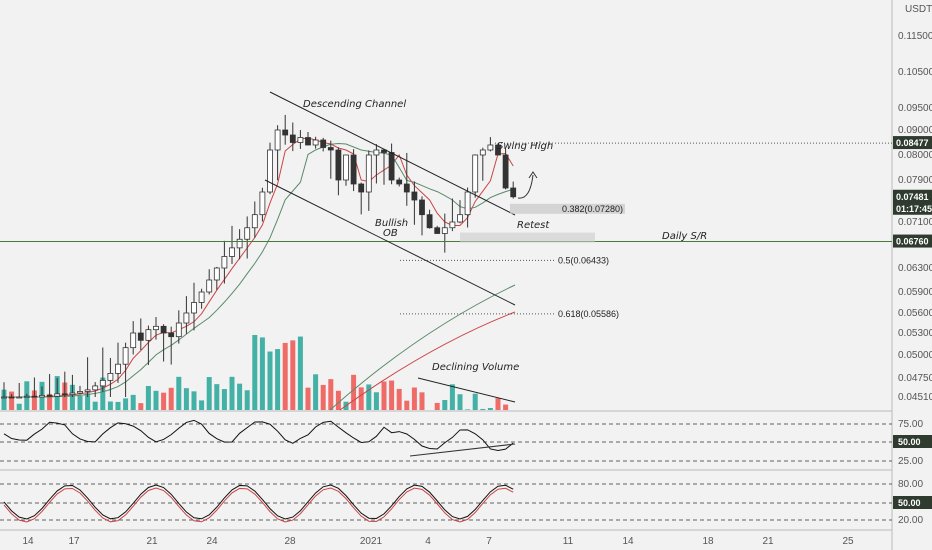 This screenshot has width=932, height=550. What do you see at coordinates (583, 260) in the screenshot?
I see `fib-label: 0.5(0.06433)` at bounding box center [583, 260].